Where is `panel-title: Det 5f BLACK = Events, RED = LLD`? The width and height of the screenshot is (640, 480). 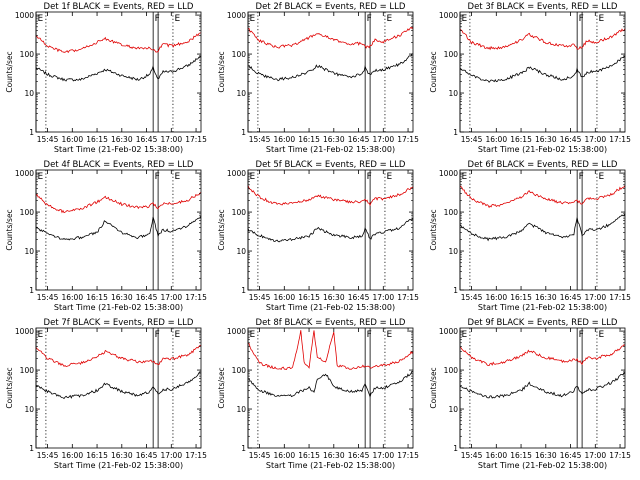 panel-title: Det 5f BLACK = Events, RED = LLD is located at coordinates (331, 165).